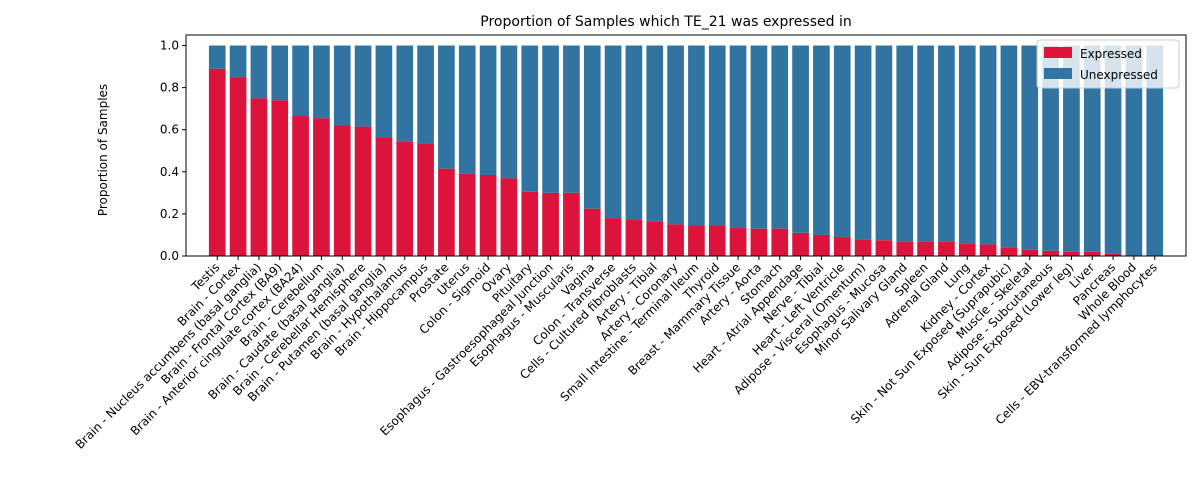 The height and width of the screenshot is (500, 1200). What do you see at coordinates (103, 150) in the screenshot?
I see `y-axis-label: Proportion of Samples` at bounding box center [103, 150].